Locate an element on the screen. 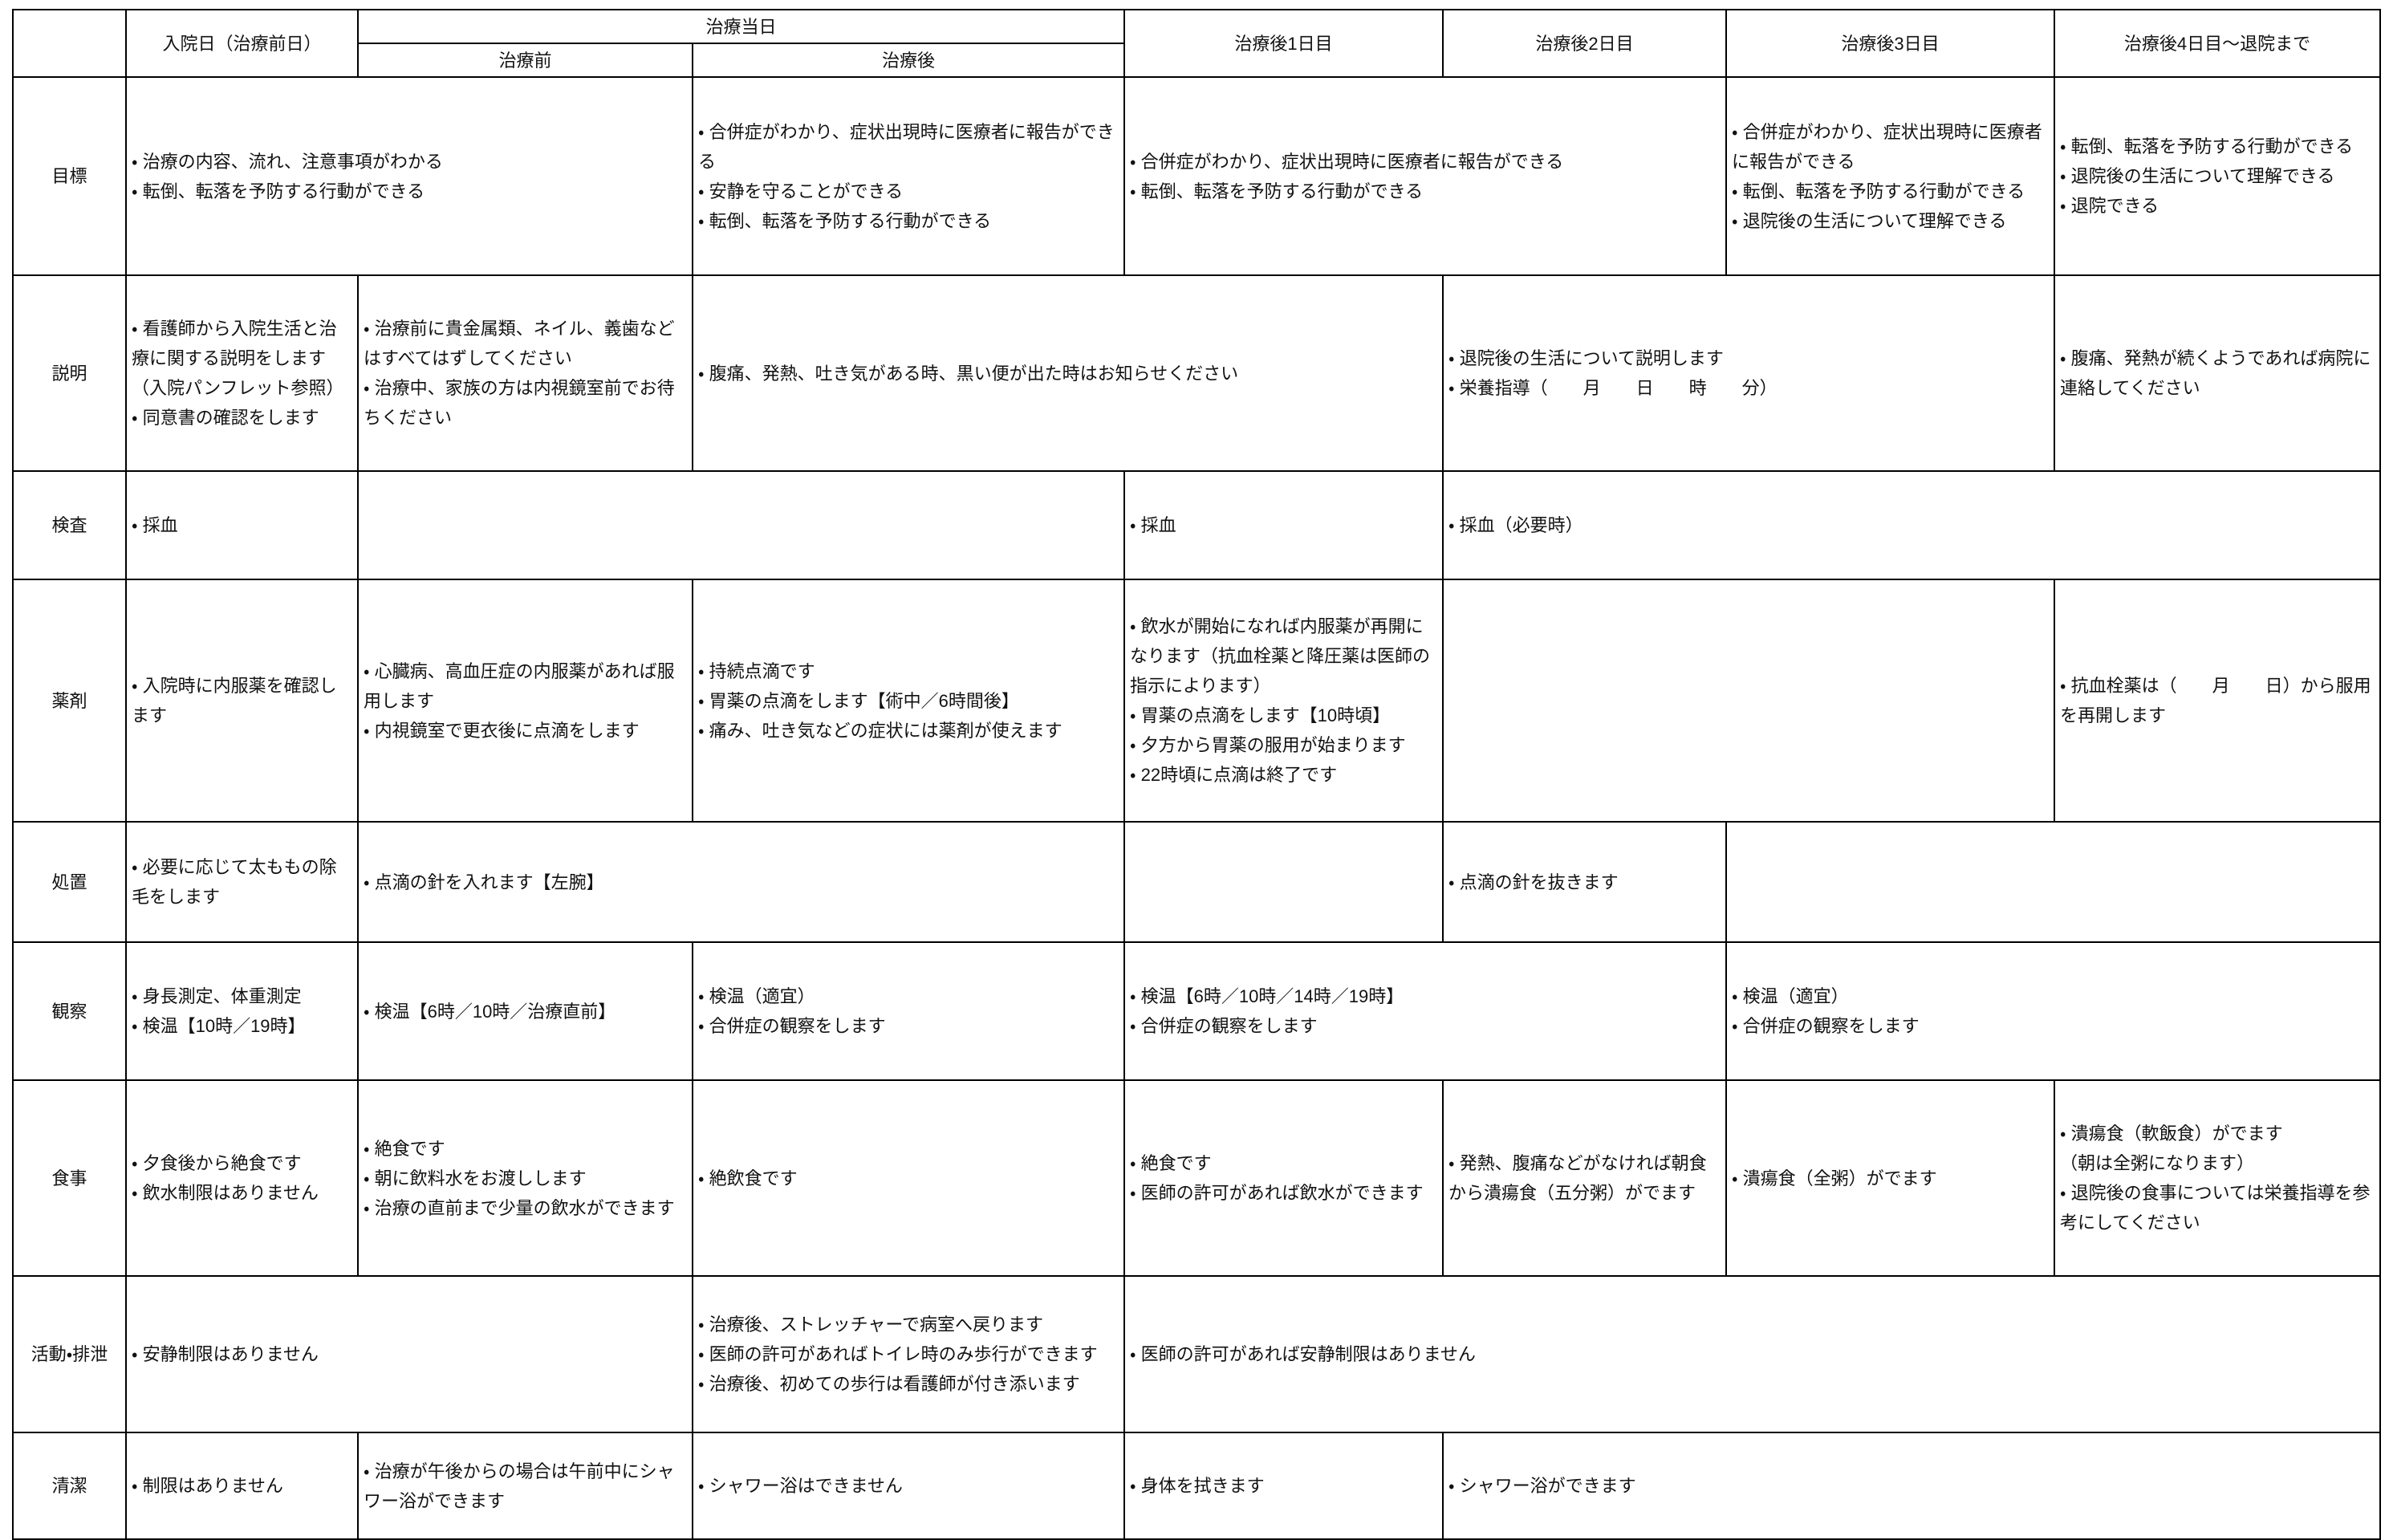  header-cell: 治療後 is located at coordinates (909, 61).